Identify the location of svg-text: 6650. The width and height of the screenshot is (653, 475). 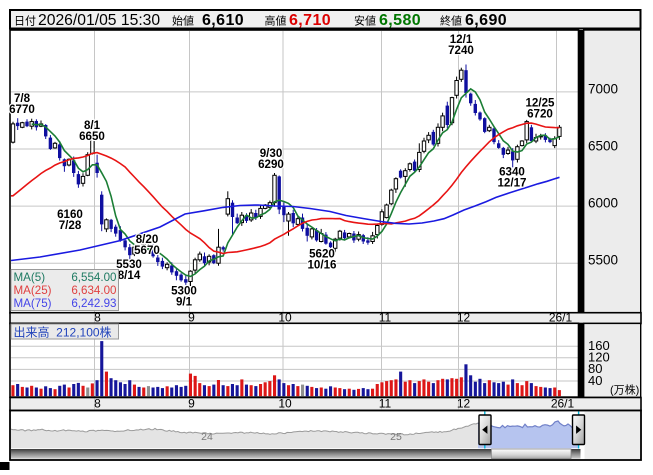
(92, 136).